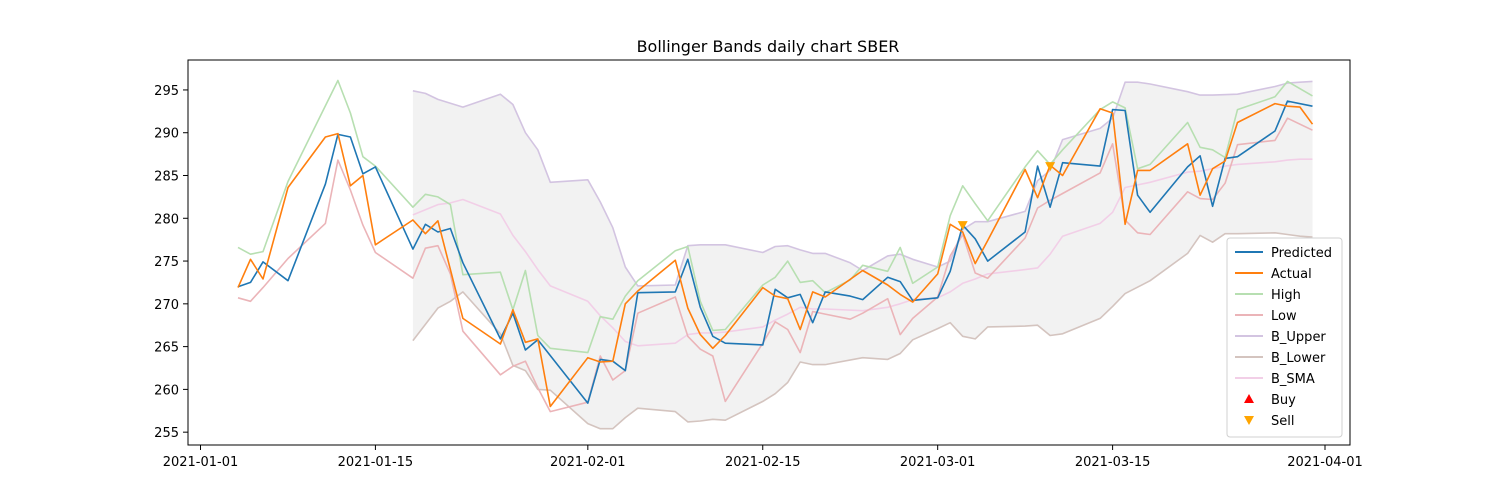 Image resolution: width=1500 pixels, height=500 pixels. What do you see at coordinates (1283, 400) in the screenshot?
I see `legend-label-buy: Buy` at bounding box center [1283, 400].